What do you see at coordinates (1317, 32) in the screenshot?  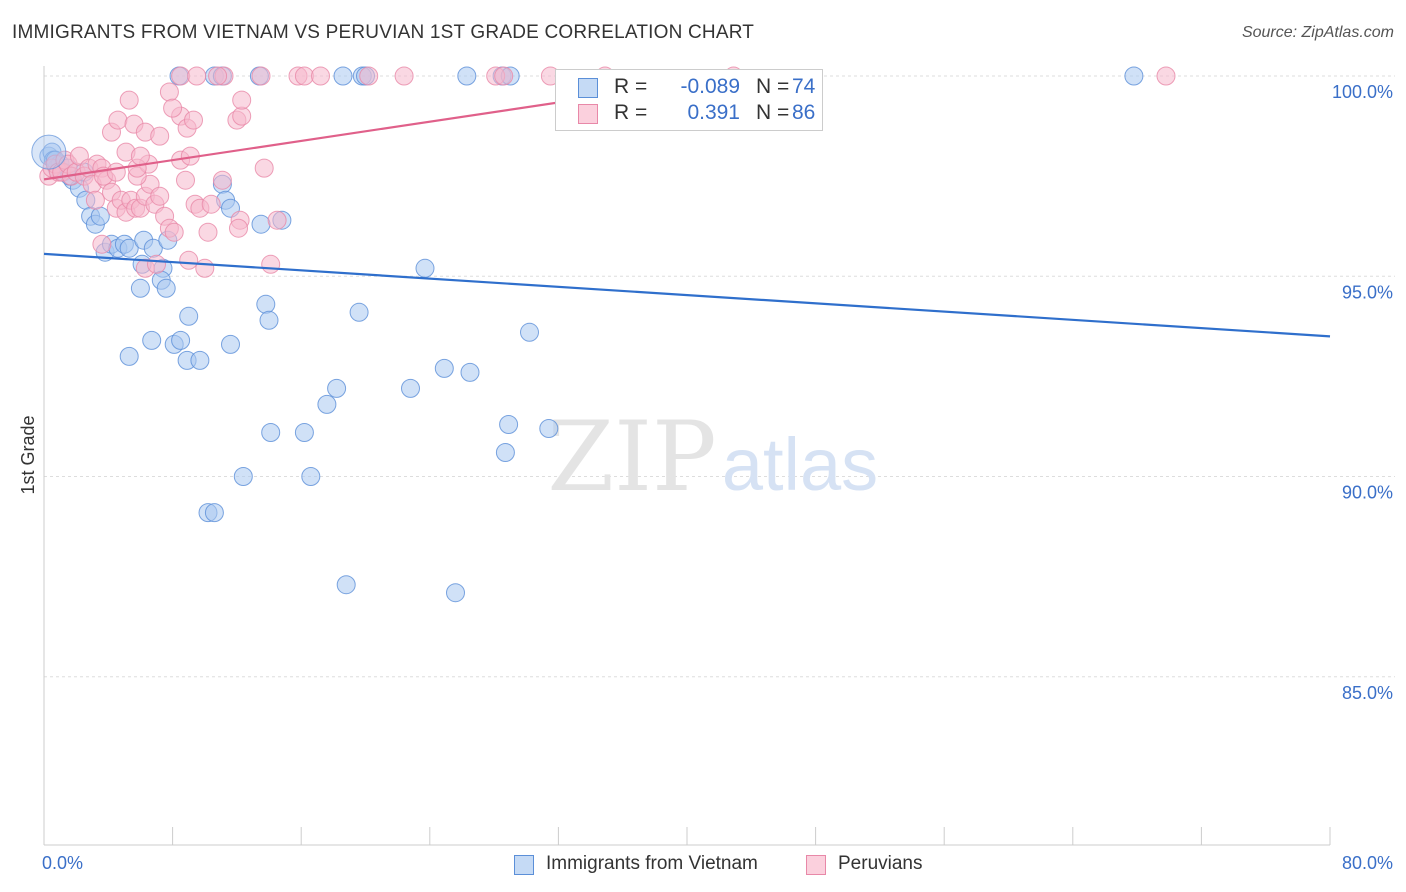 I see `source-label: Source: ZipAtlas.com` at bounding box center [1317, 32].